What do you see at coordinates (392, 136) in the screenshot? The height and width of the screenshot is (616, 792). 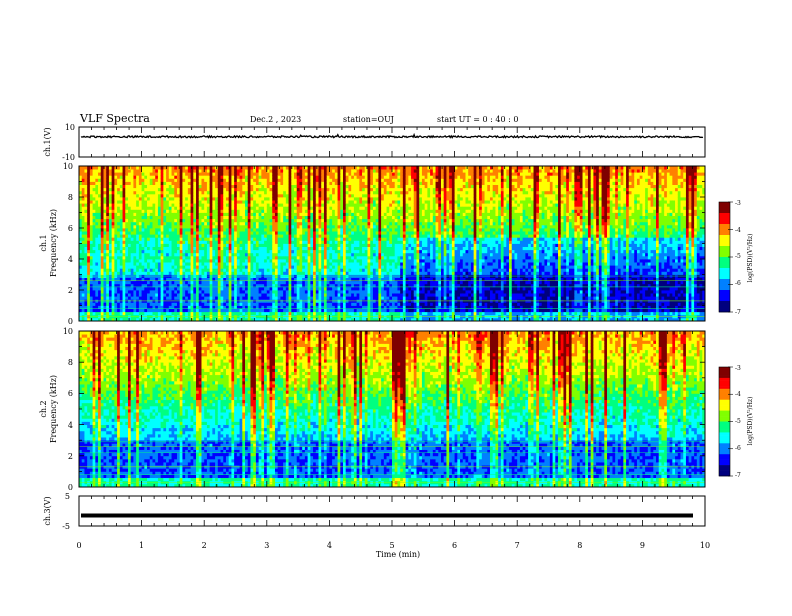 I see `ch1-waveform-trace` at bounding box center [392, 136].